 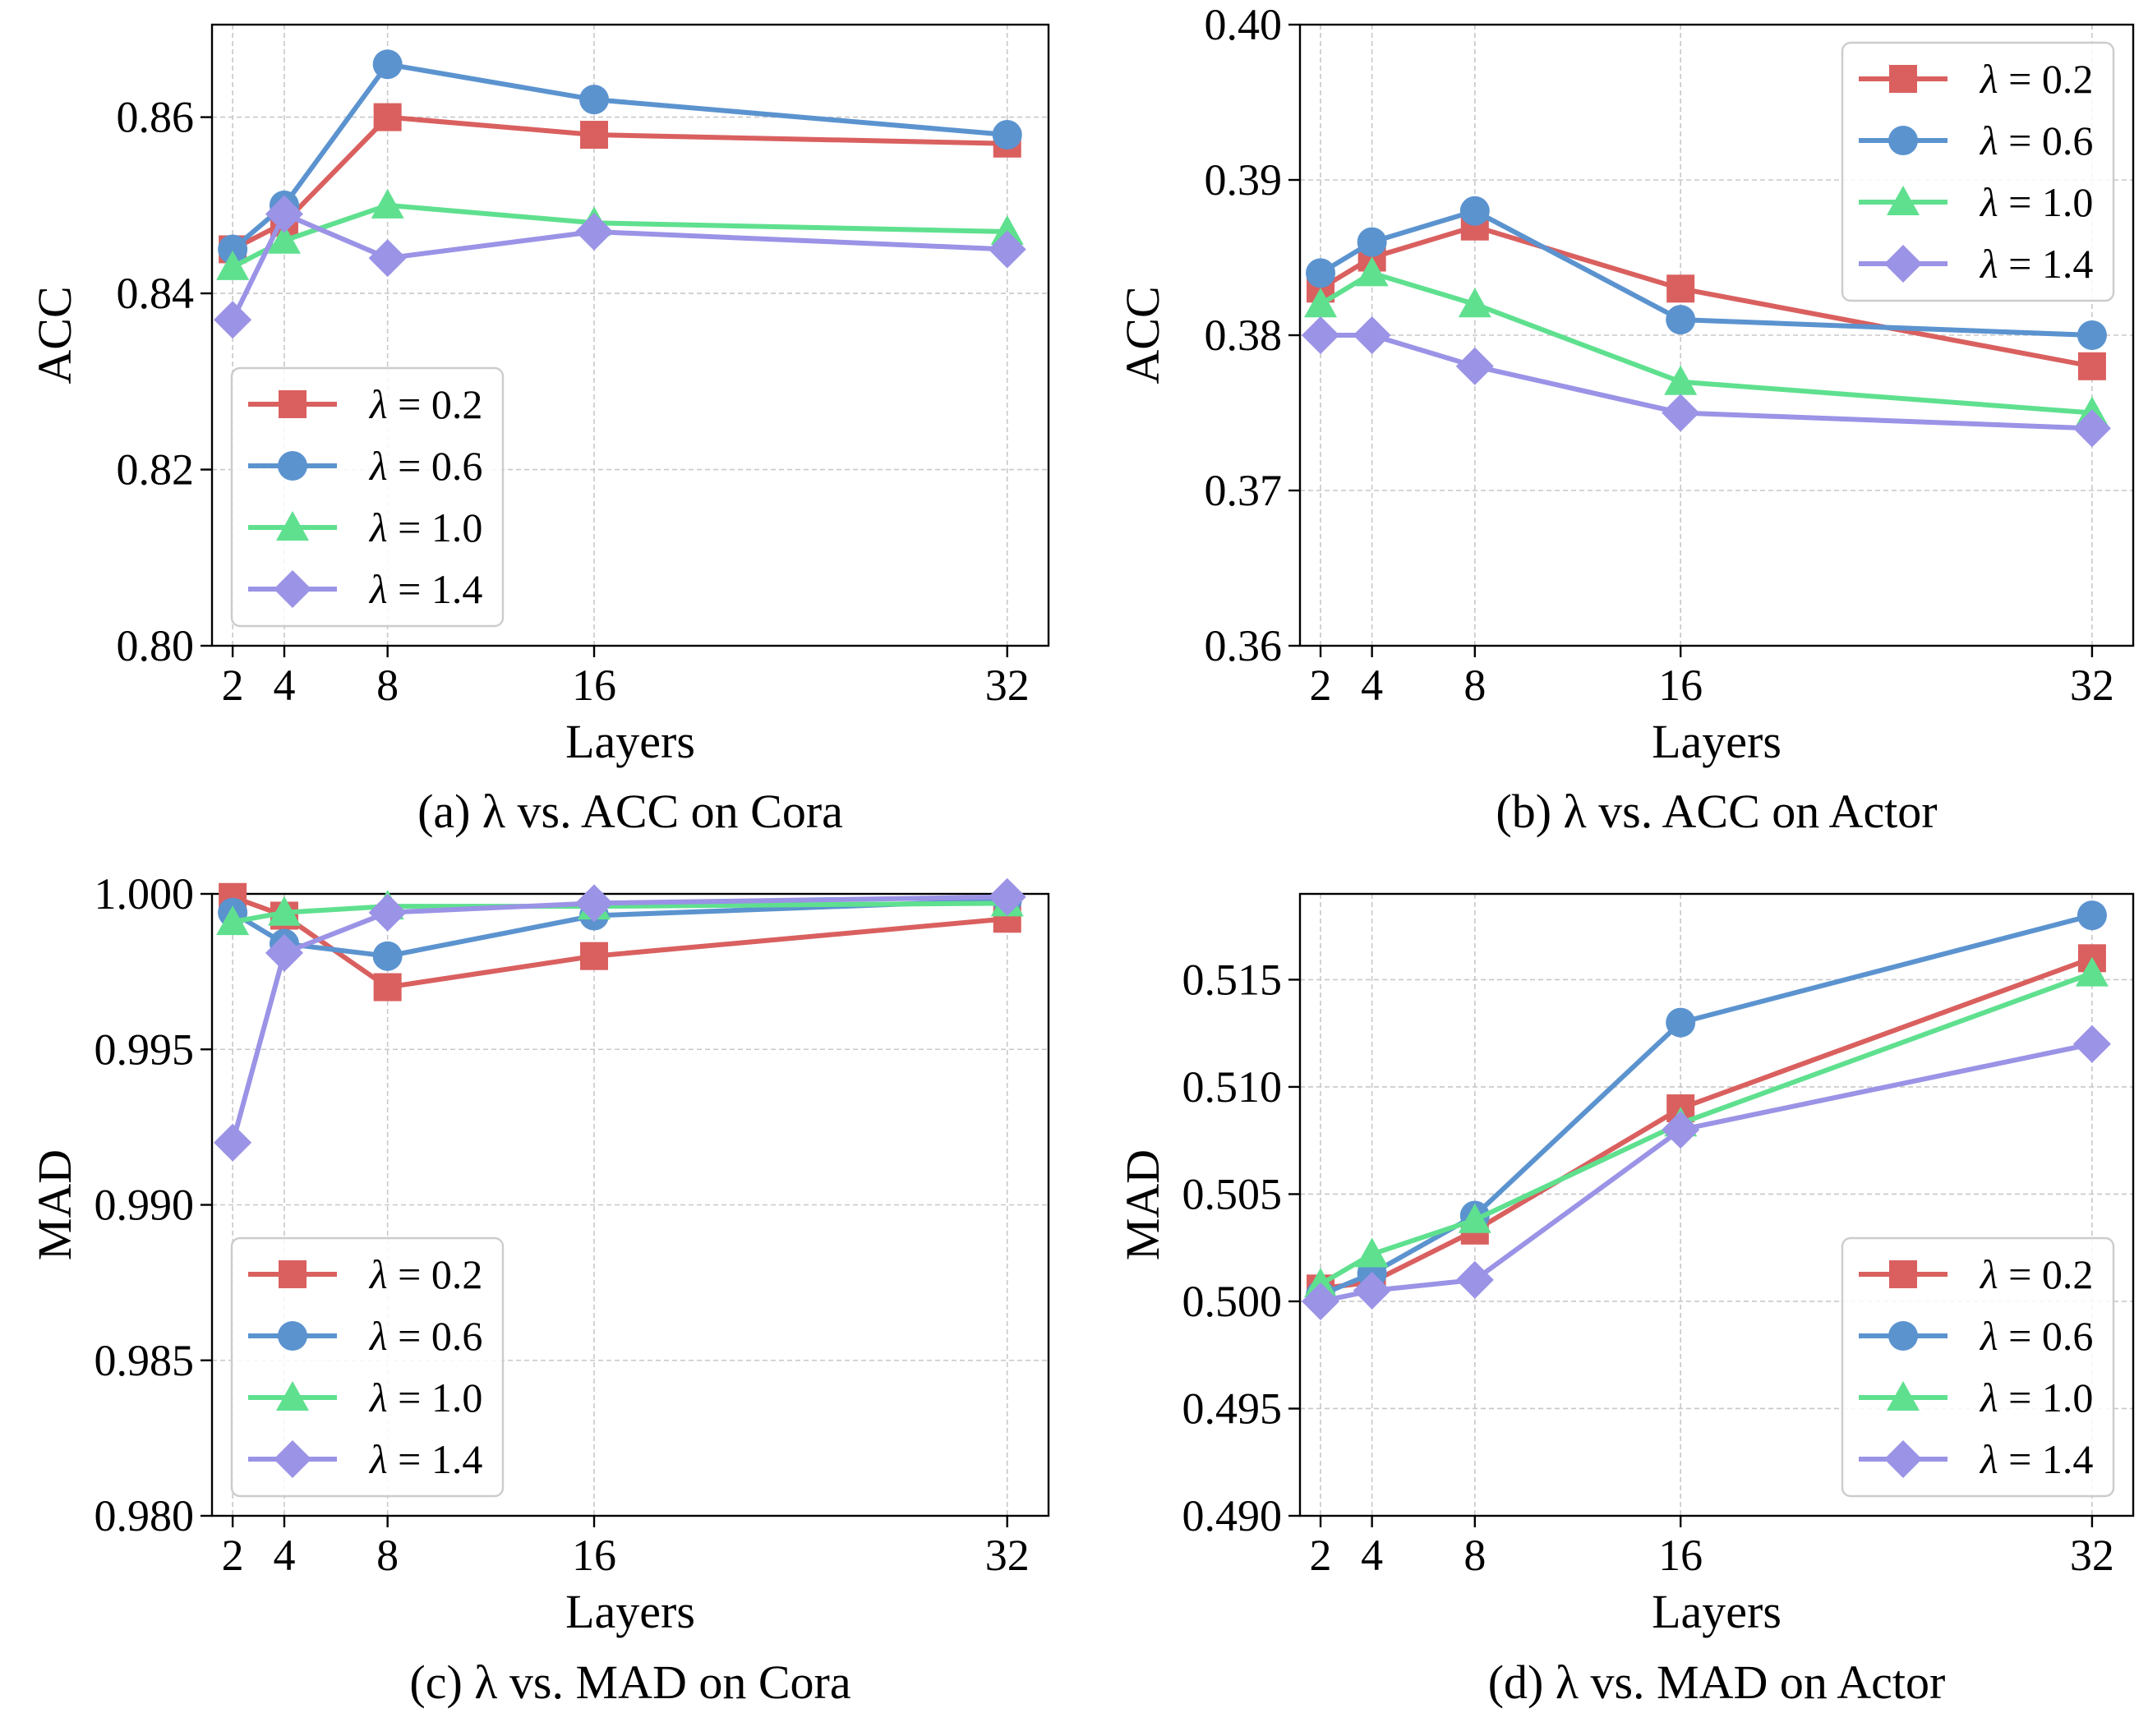 I want to click on series-line, so click(x=618, y=1019).